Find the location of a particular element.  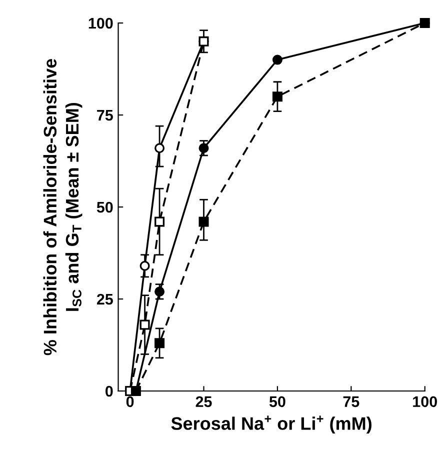

x-axis-title: Serosal Na$^{+}$ or Li$^{+}$ (mM) is located at coordinates (271, 425).